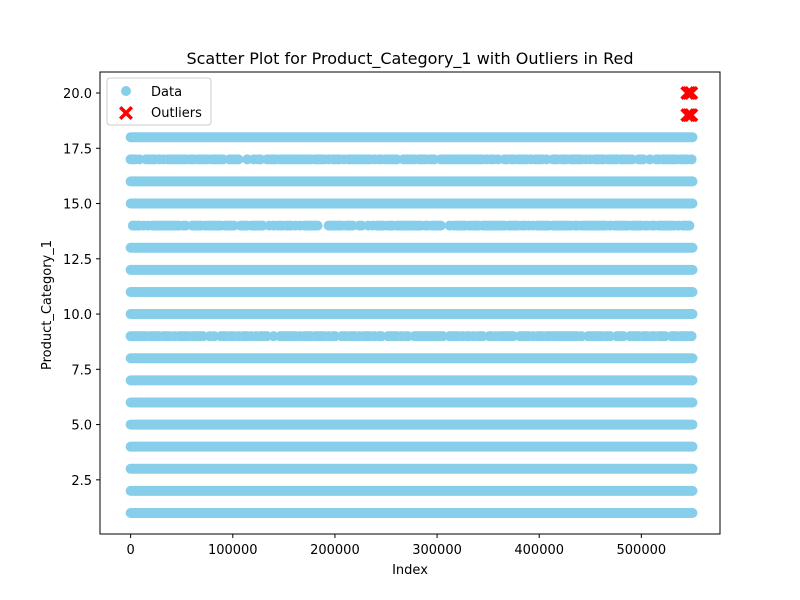 This screenshot has height=600, width=800. What do you see at coordinates (77, 149) in the screenshot?
I see `y-tick-label: 17.5` at bounding box center [77, 149].